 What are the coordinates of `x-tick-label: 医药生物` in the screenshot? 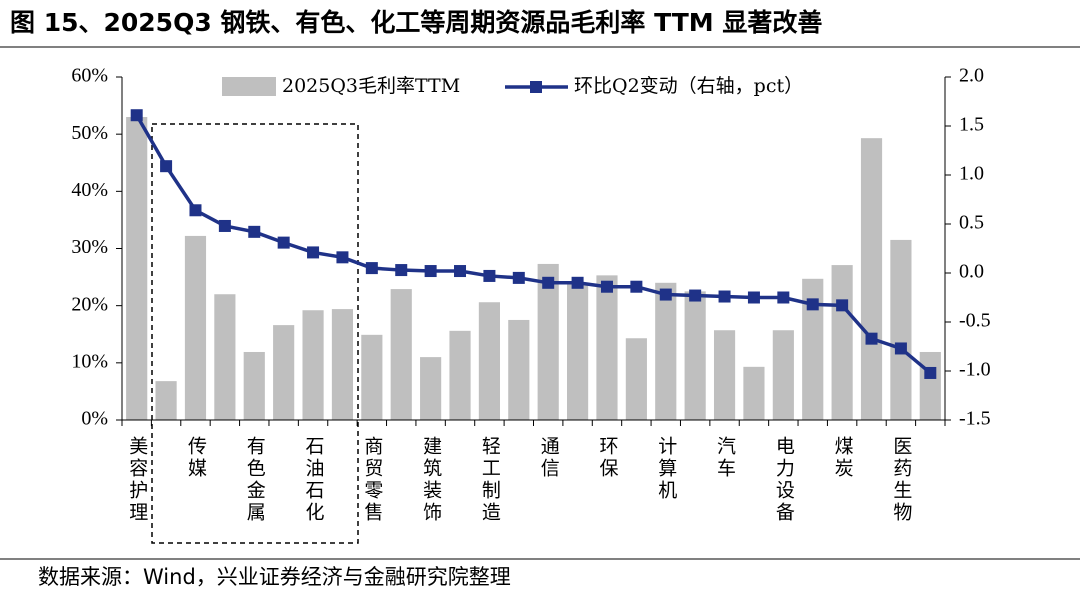 It's located at (901, 480).